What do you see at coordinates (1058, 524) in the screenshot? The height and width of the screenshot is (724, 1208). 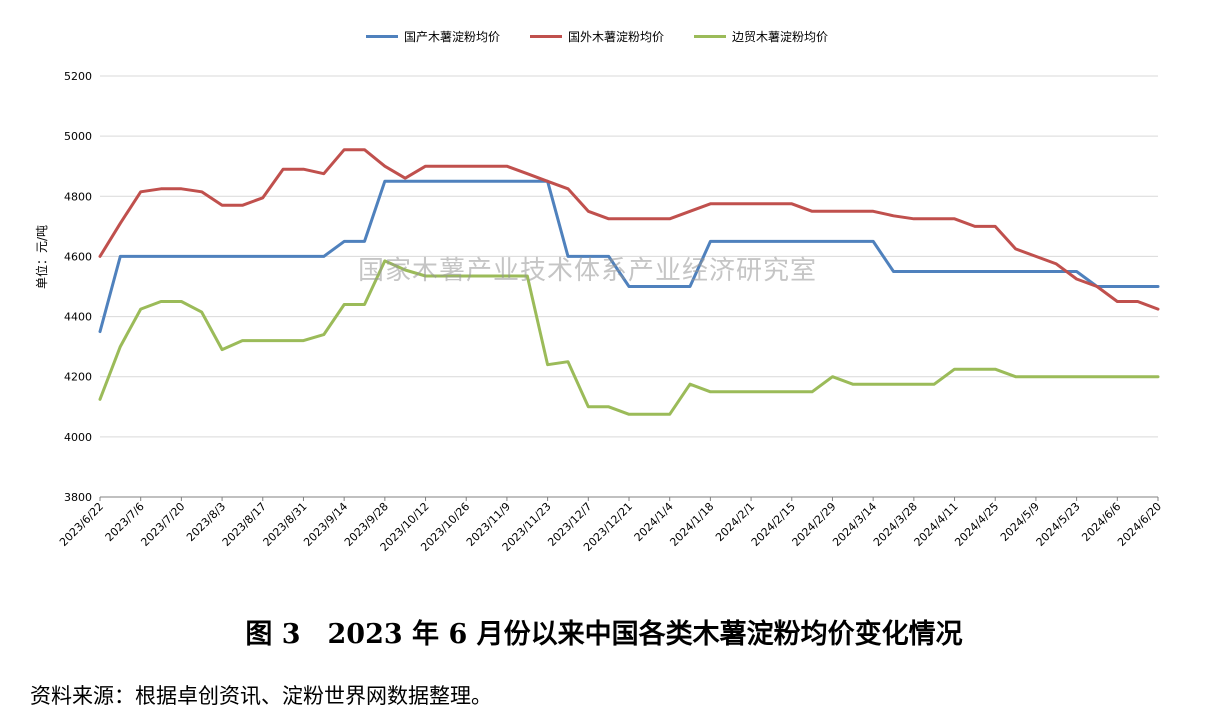 I see `x-tick-label: 2024/5/23` at bounding box center [1058, 524].